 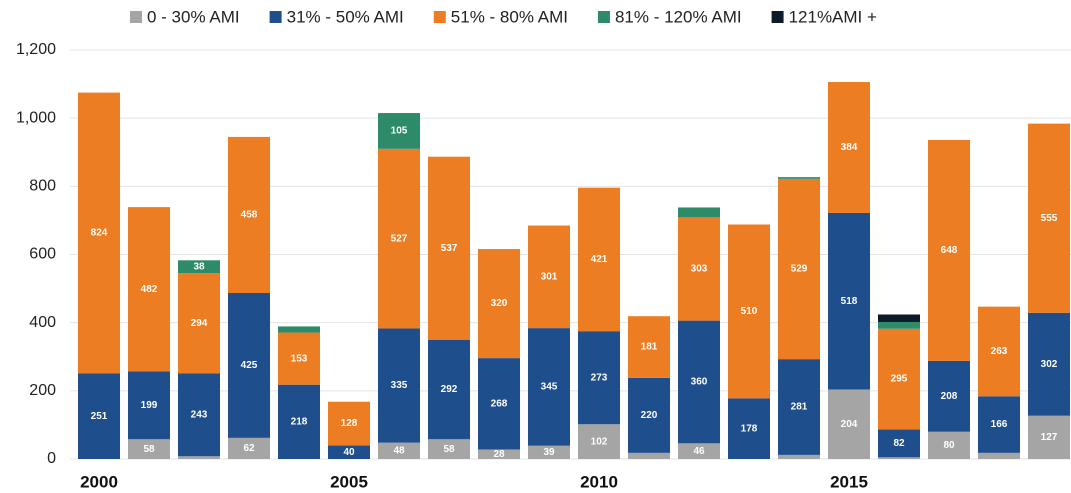 I want to click on data-label: 268, so click(x=499, y=403).